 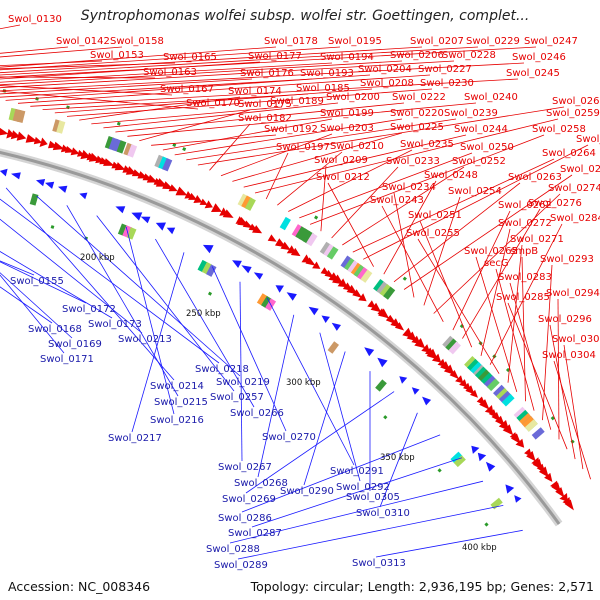 I want to click on forward-gene-label: Swol_0273, so click(x=588, y=139).